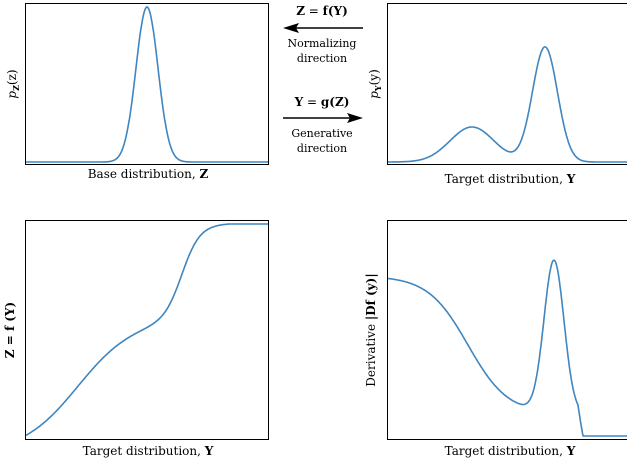 The height and width of the screenshot is (464, 627). Describe the element at coordinates (507, 104) in the screenshot. I see `target-density-curve` at that location.